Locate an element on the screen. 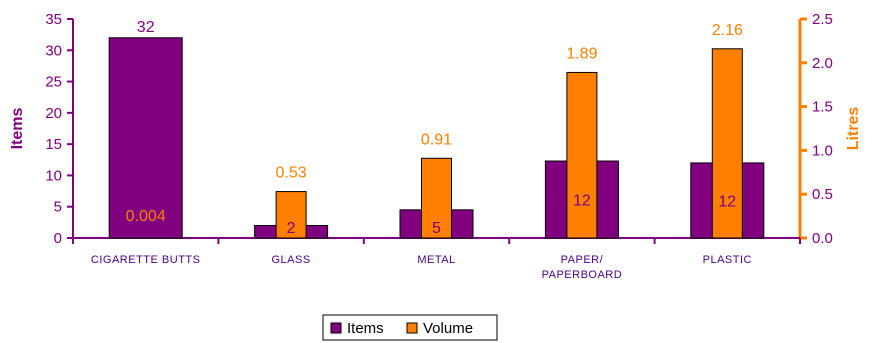  legend: Items Volume is located at coordinates (410, 327).